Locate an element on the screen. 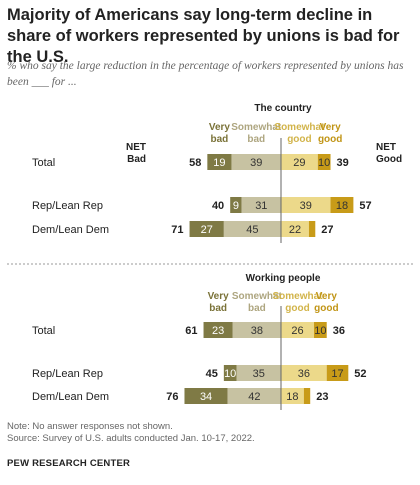 Image resolution: width=420 pixels, height=485 pixels. category-label-2-1: Total is located at coordinates (43, 331).